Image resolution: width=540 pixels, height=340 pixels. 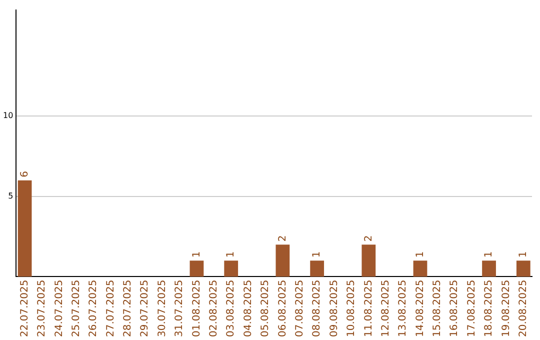 What do you see at coordinates (352, 309) in the screenshot?
I see `x-tick-label: 10.08.2025` at bounding box center [352, 309].